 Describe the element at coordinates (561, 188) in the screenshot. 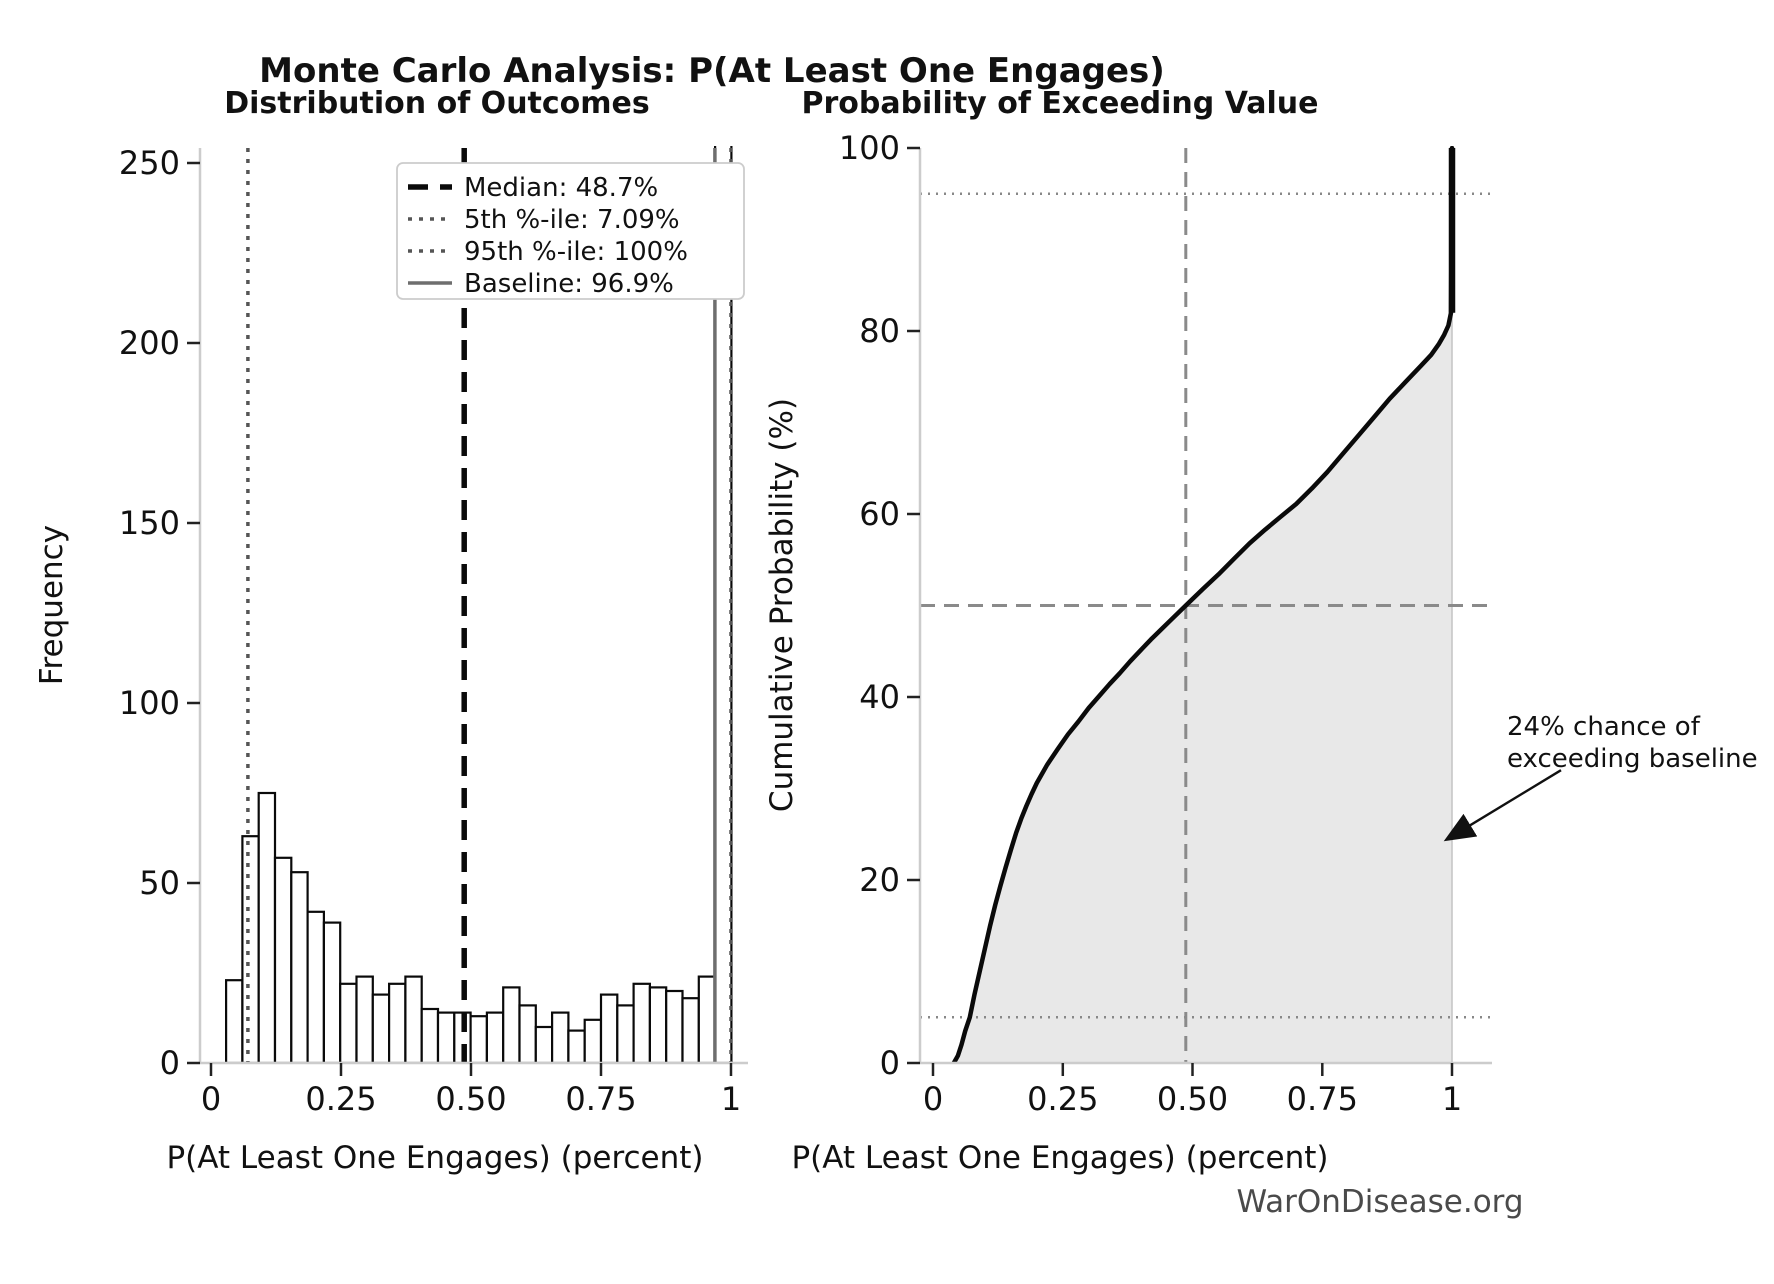

I see `legend-median-label: Median: 48.7%` at that location.